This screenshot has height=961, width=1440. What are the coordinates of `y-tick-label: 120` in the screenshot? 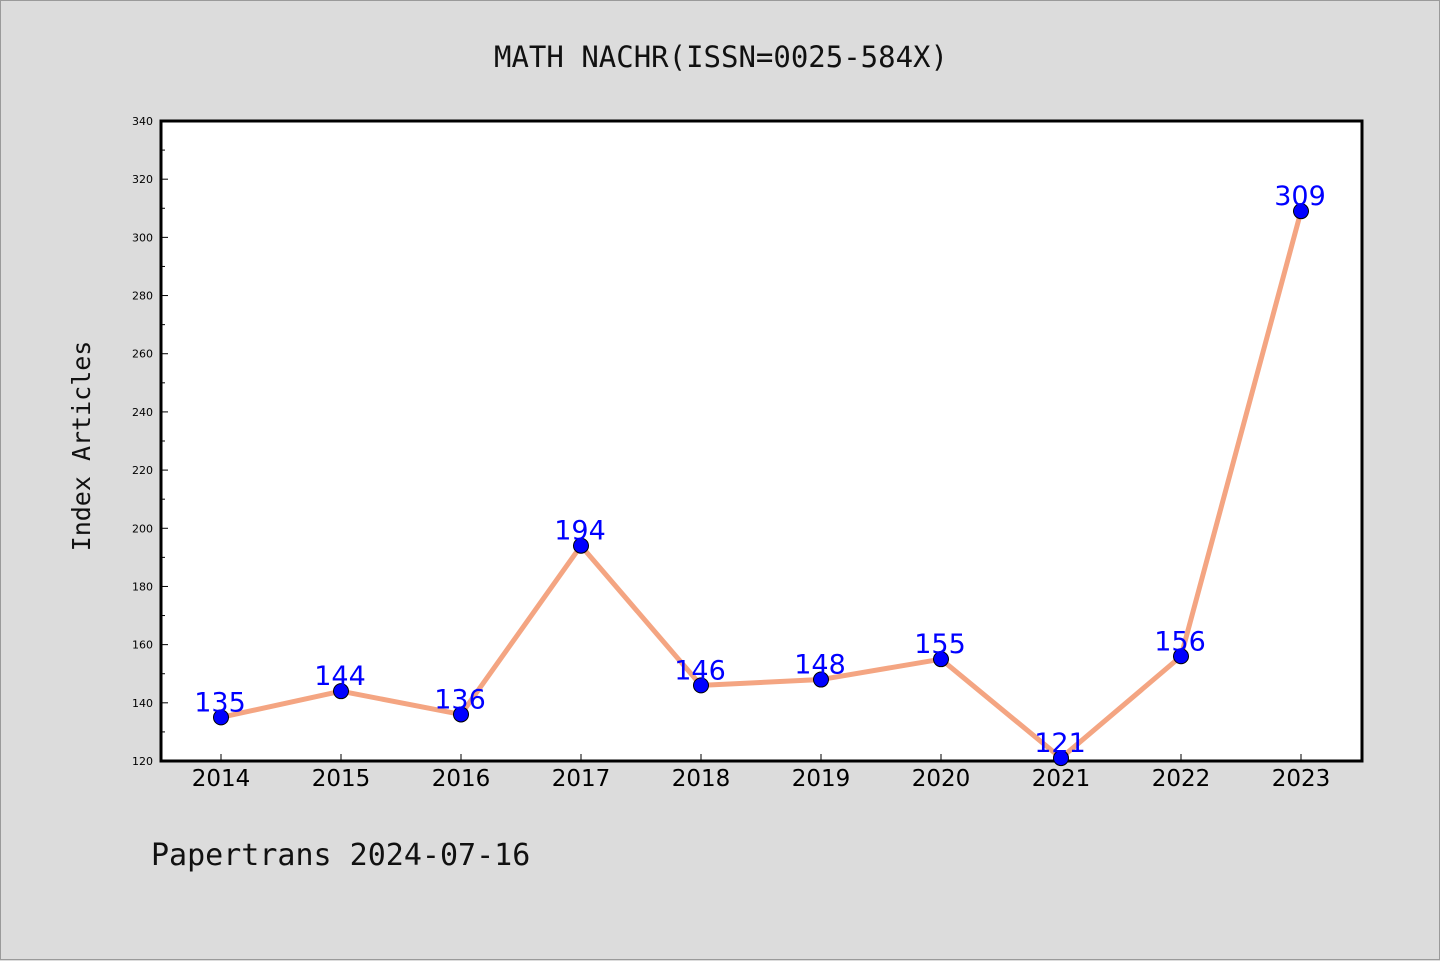 It's located at (142, 761).